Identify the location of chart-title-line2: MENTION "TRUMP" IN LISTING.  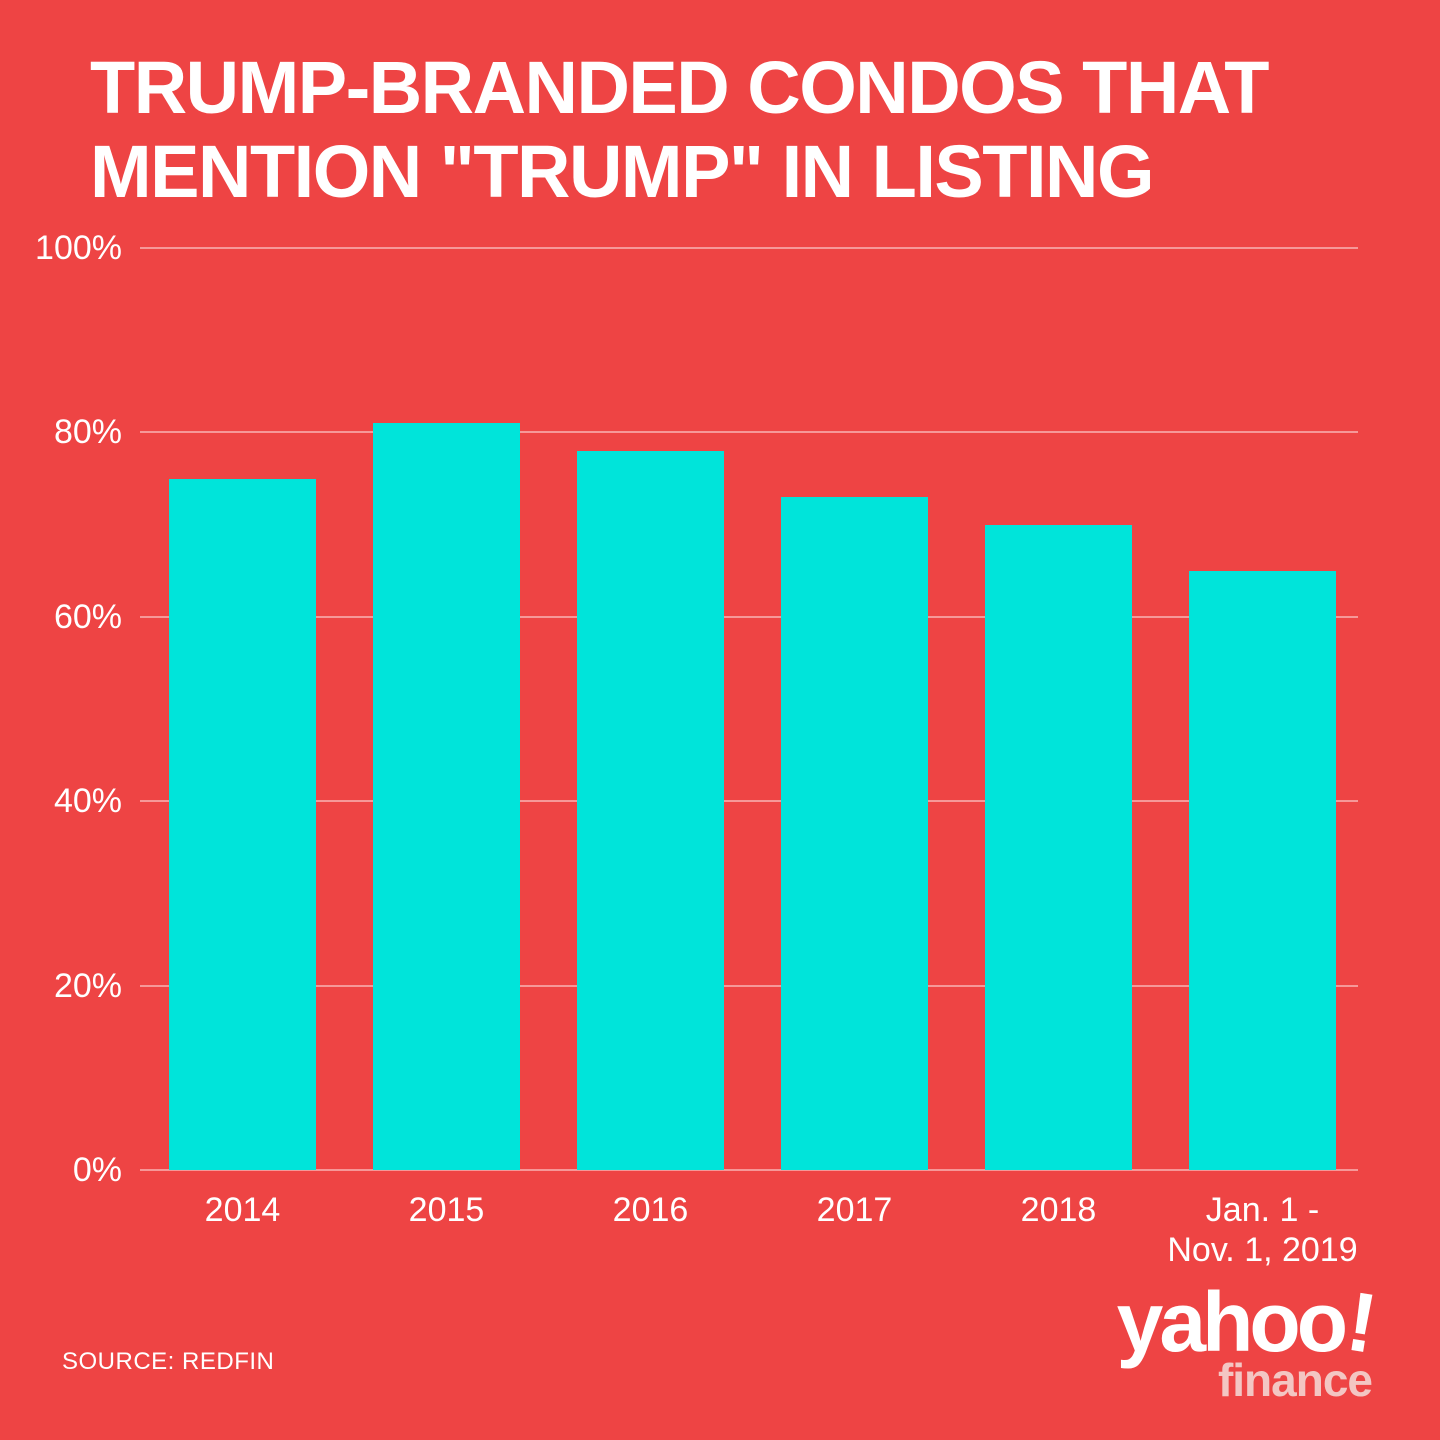
(622, 171).